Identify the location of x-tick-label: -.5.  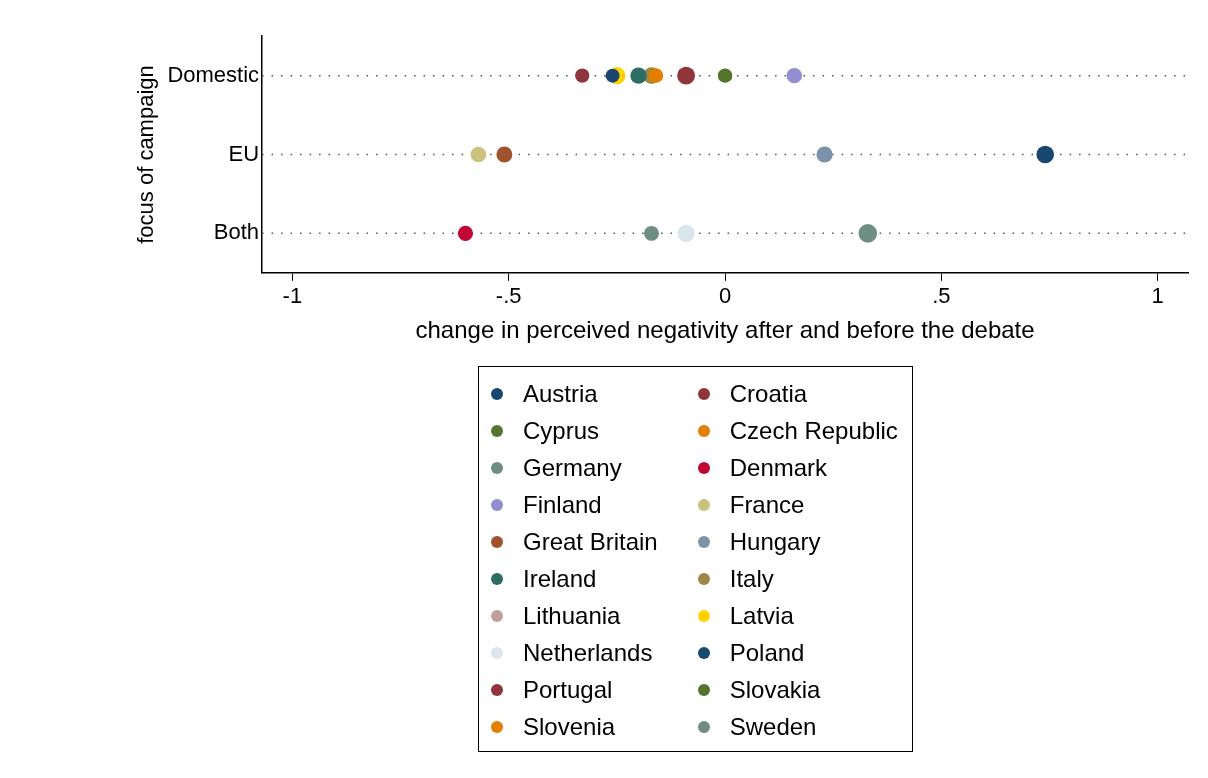
(508, 296).